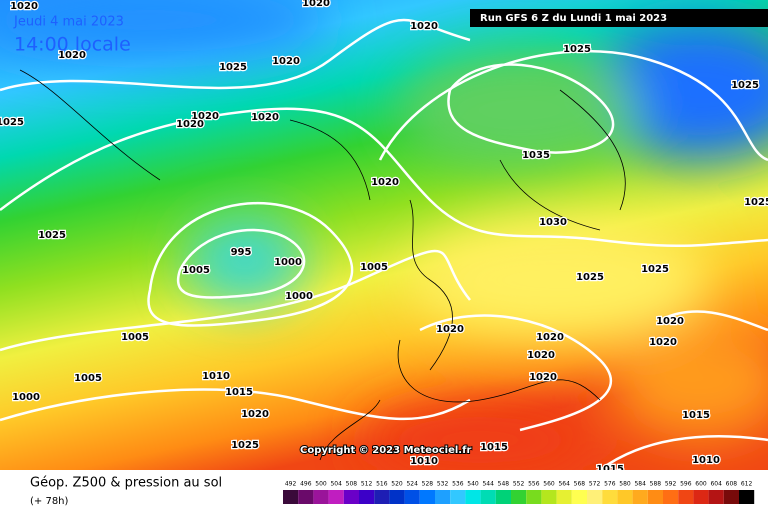 Image resolution: width=768 pixels, height=516 pixels. What do you see at coordinates (656, 484) in the screenshot?
I see `legend-label: 588` at bounding box center [656, 484].